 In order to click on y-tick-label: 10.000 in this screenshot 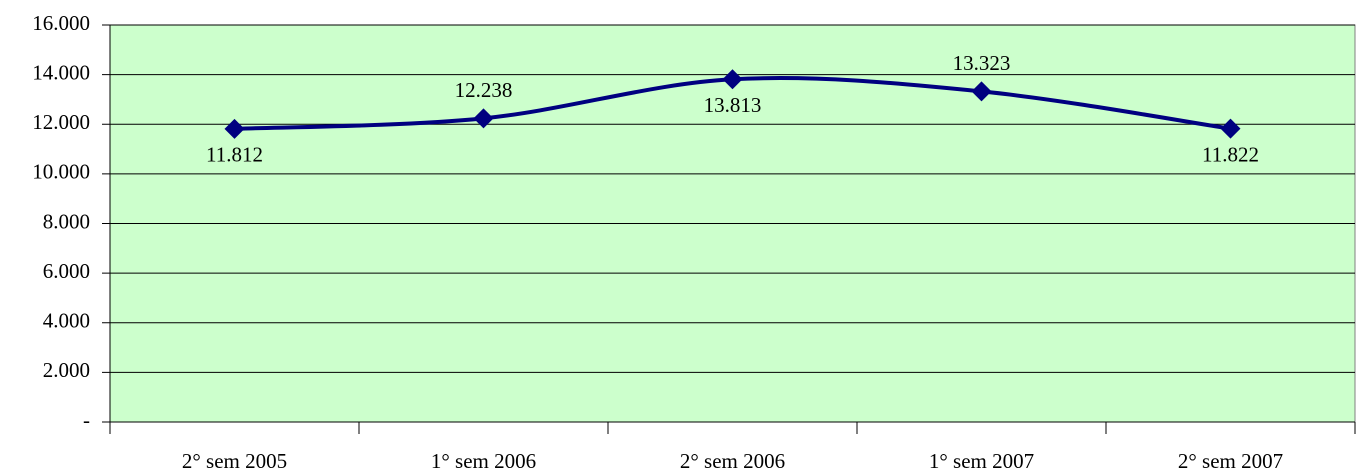, I will do `click(61, 172)`.